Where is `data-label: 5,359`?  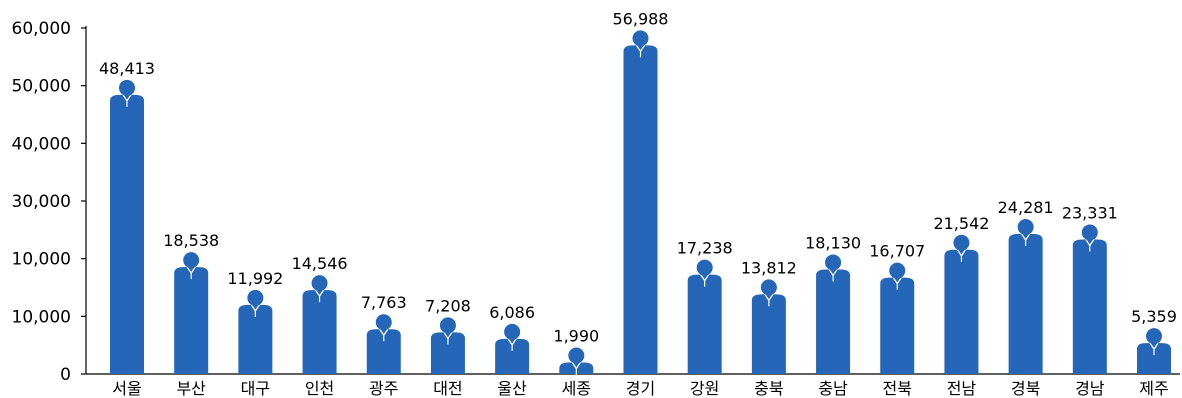
data-label: 5,359 is located at coordinates (1154, 316).